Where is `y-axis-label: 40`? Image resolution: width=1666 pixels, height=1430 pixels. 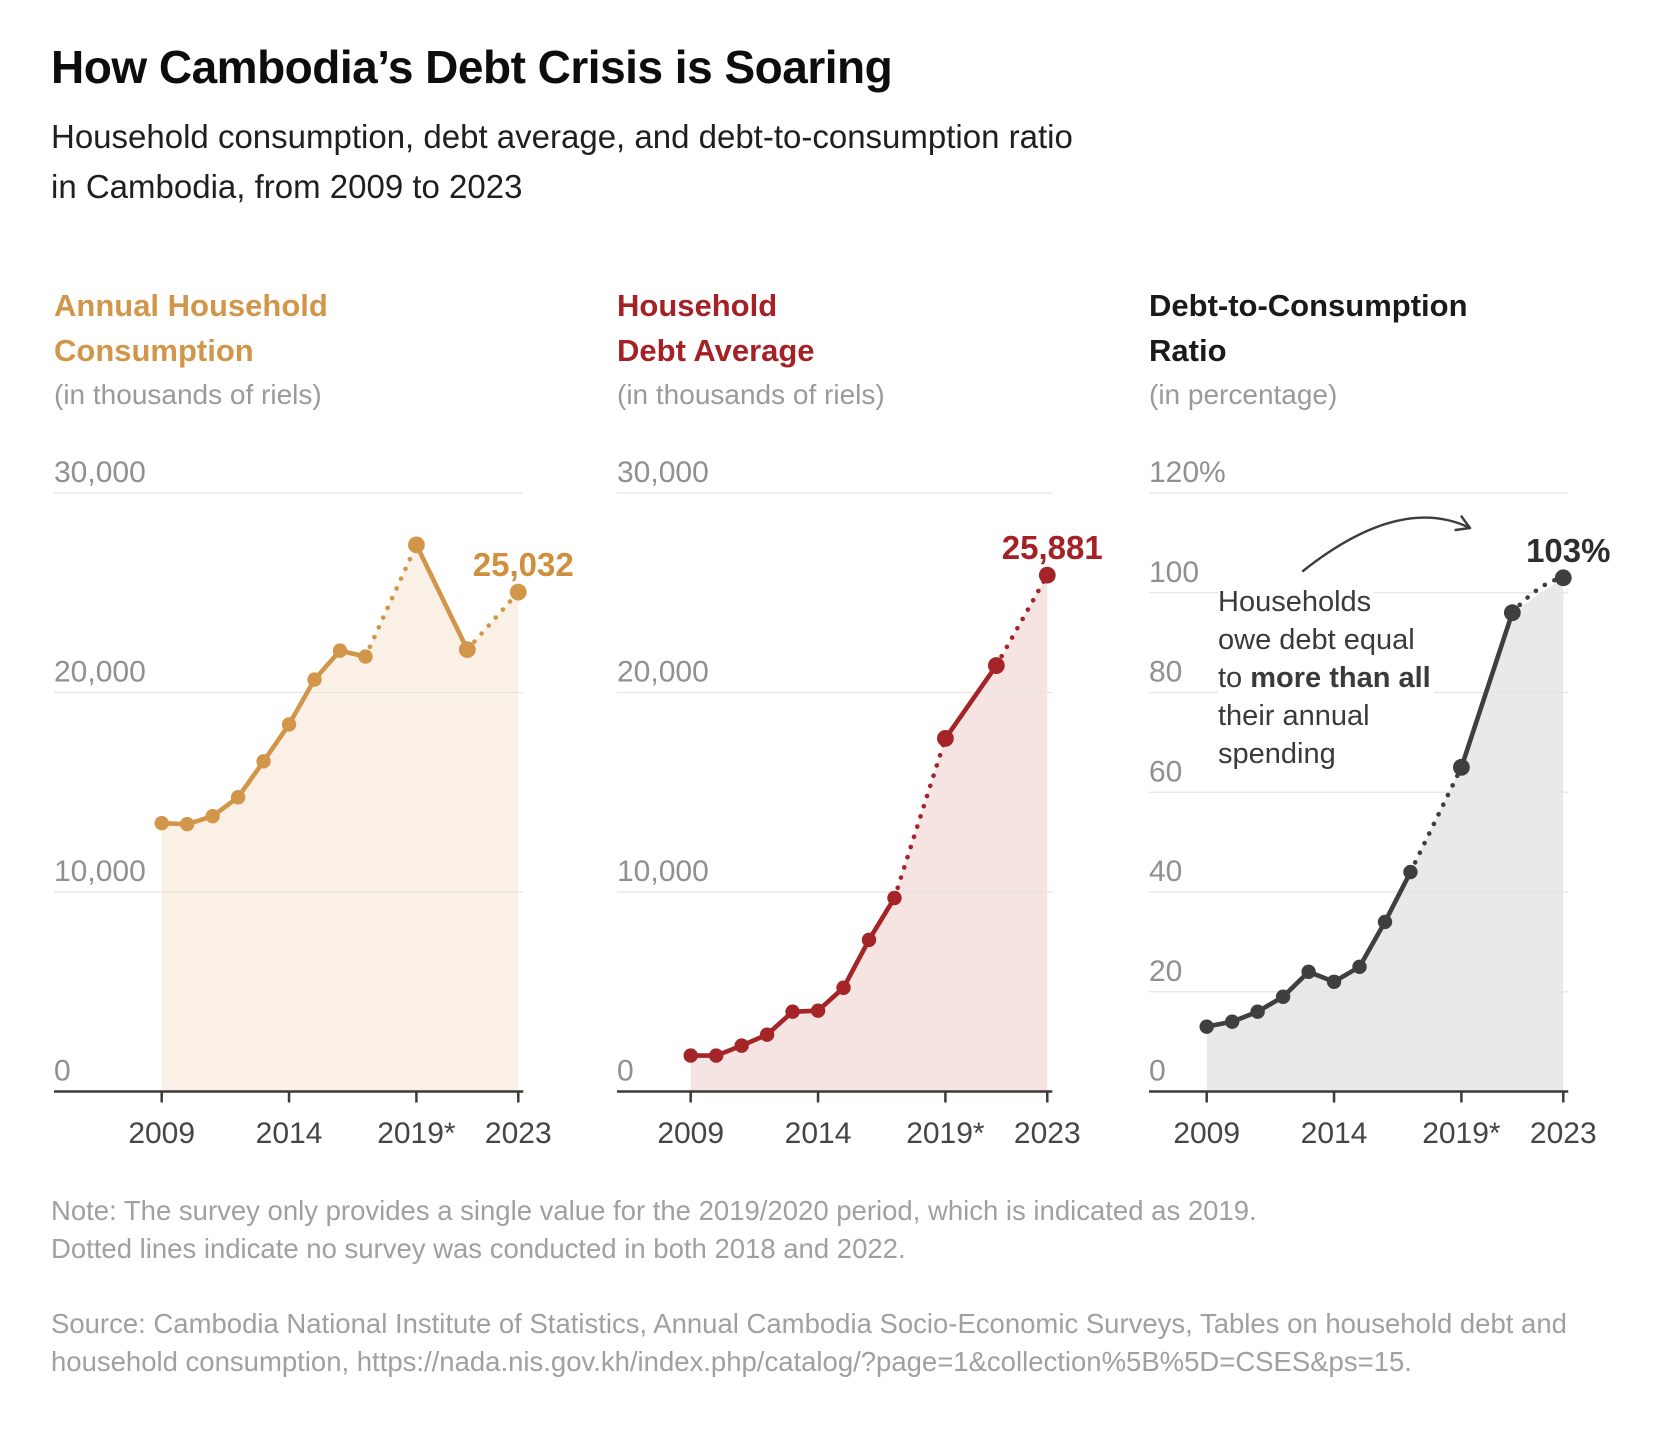
y-axis-label: 40 is located at coordinates (1165, 871).